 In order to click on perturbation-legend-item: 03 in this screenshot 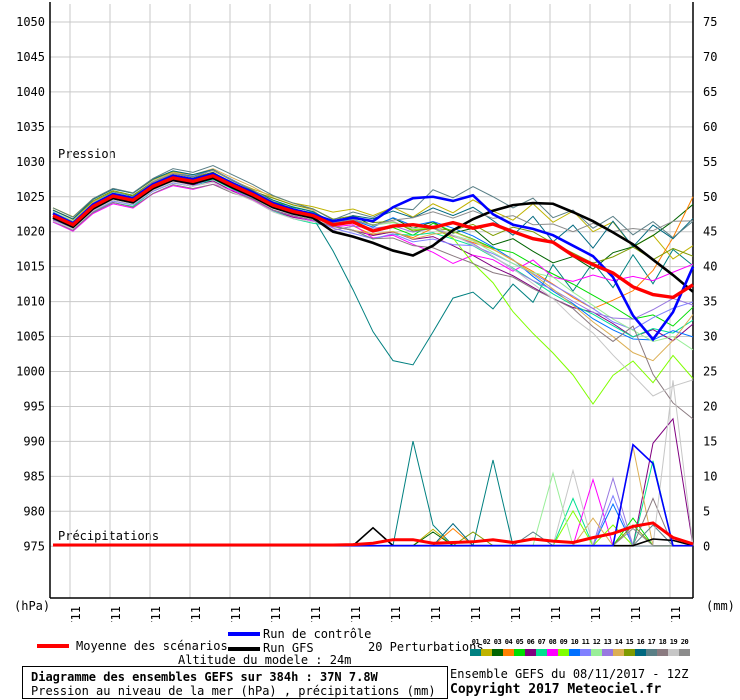, I will do `click(497, 647)`.